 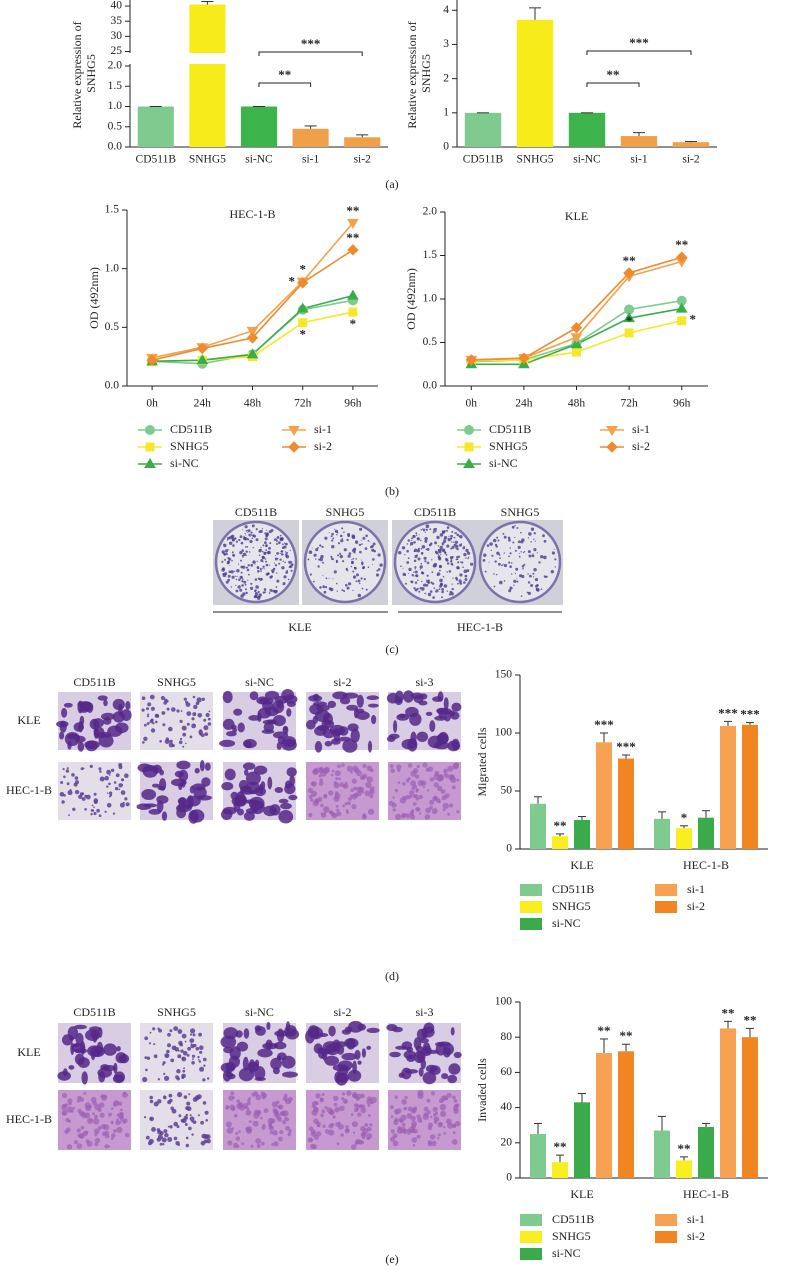 What do you see at coordinates (294, 447) in the screenshot?
I see `legend-marker` at bounding box center [294, 447].